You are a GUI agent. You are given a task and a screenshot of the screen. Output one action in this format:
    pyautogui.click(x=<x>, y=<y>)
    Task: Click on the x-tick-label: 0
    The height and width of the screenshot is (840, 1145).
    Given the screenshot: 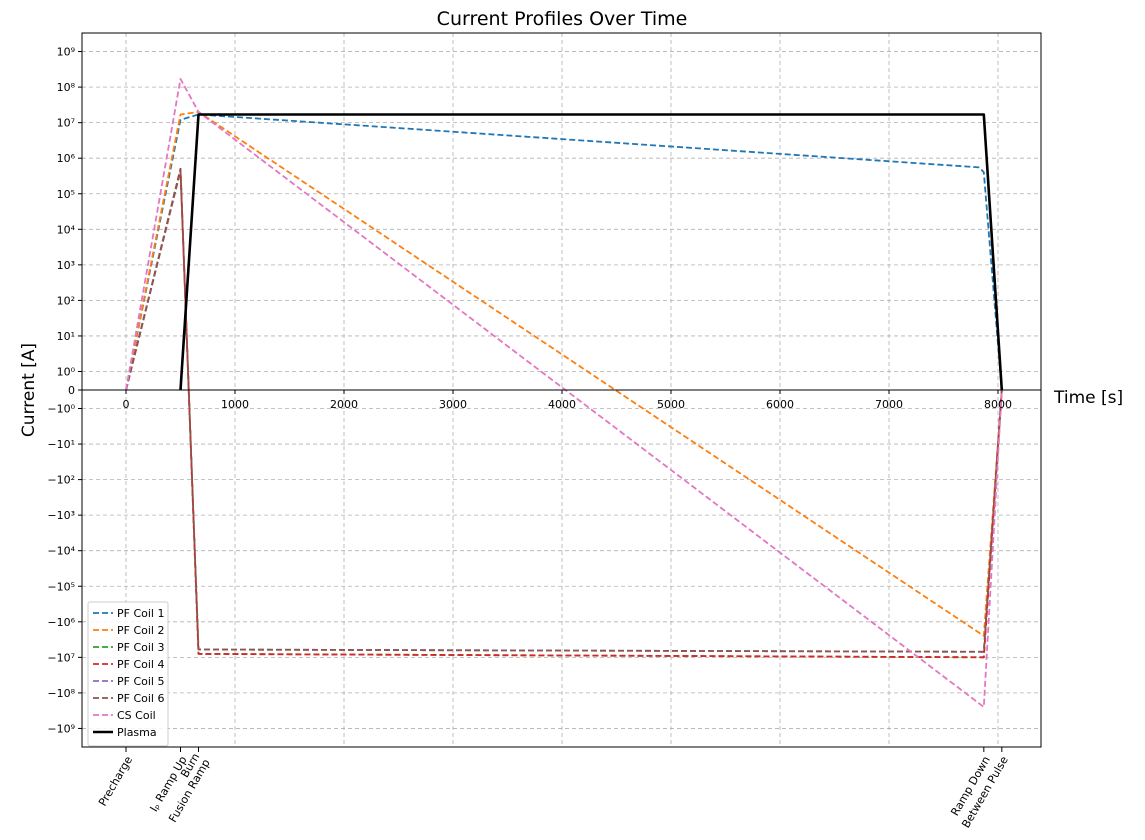 What is the action you would take?
    pyautogui.click(x=126, y=404)
    